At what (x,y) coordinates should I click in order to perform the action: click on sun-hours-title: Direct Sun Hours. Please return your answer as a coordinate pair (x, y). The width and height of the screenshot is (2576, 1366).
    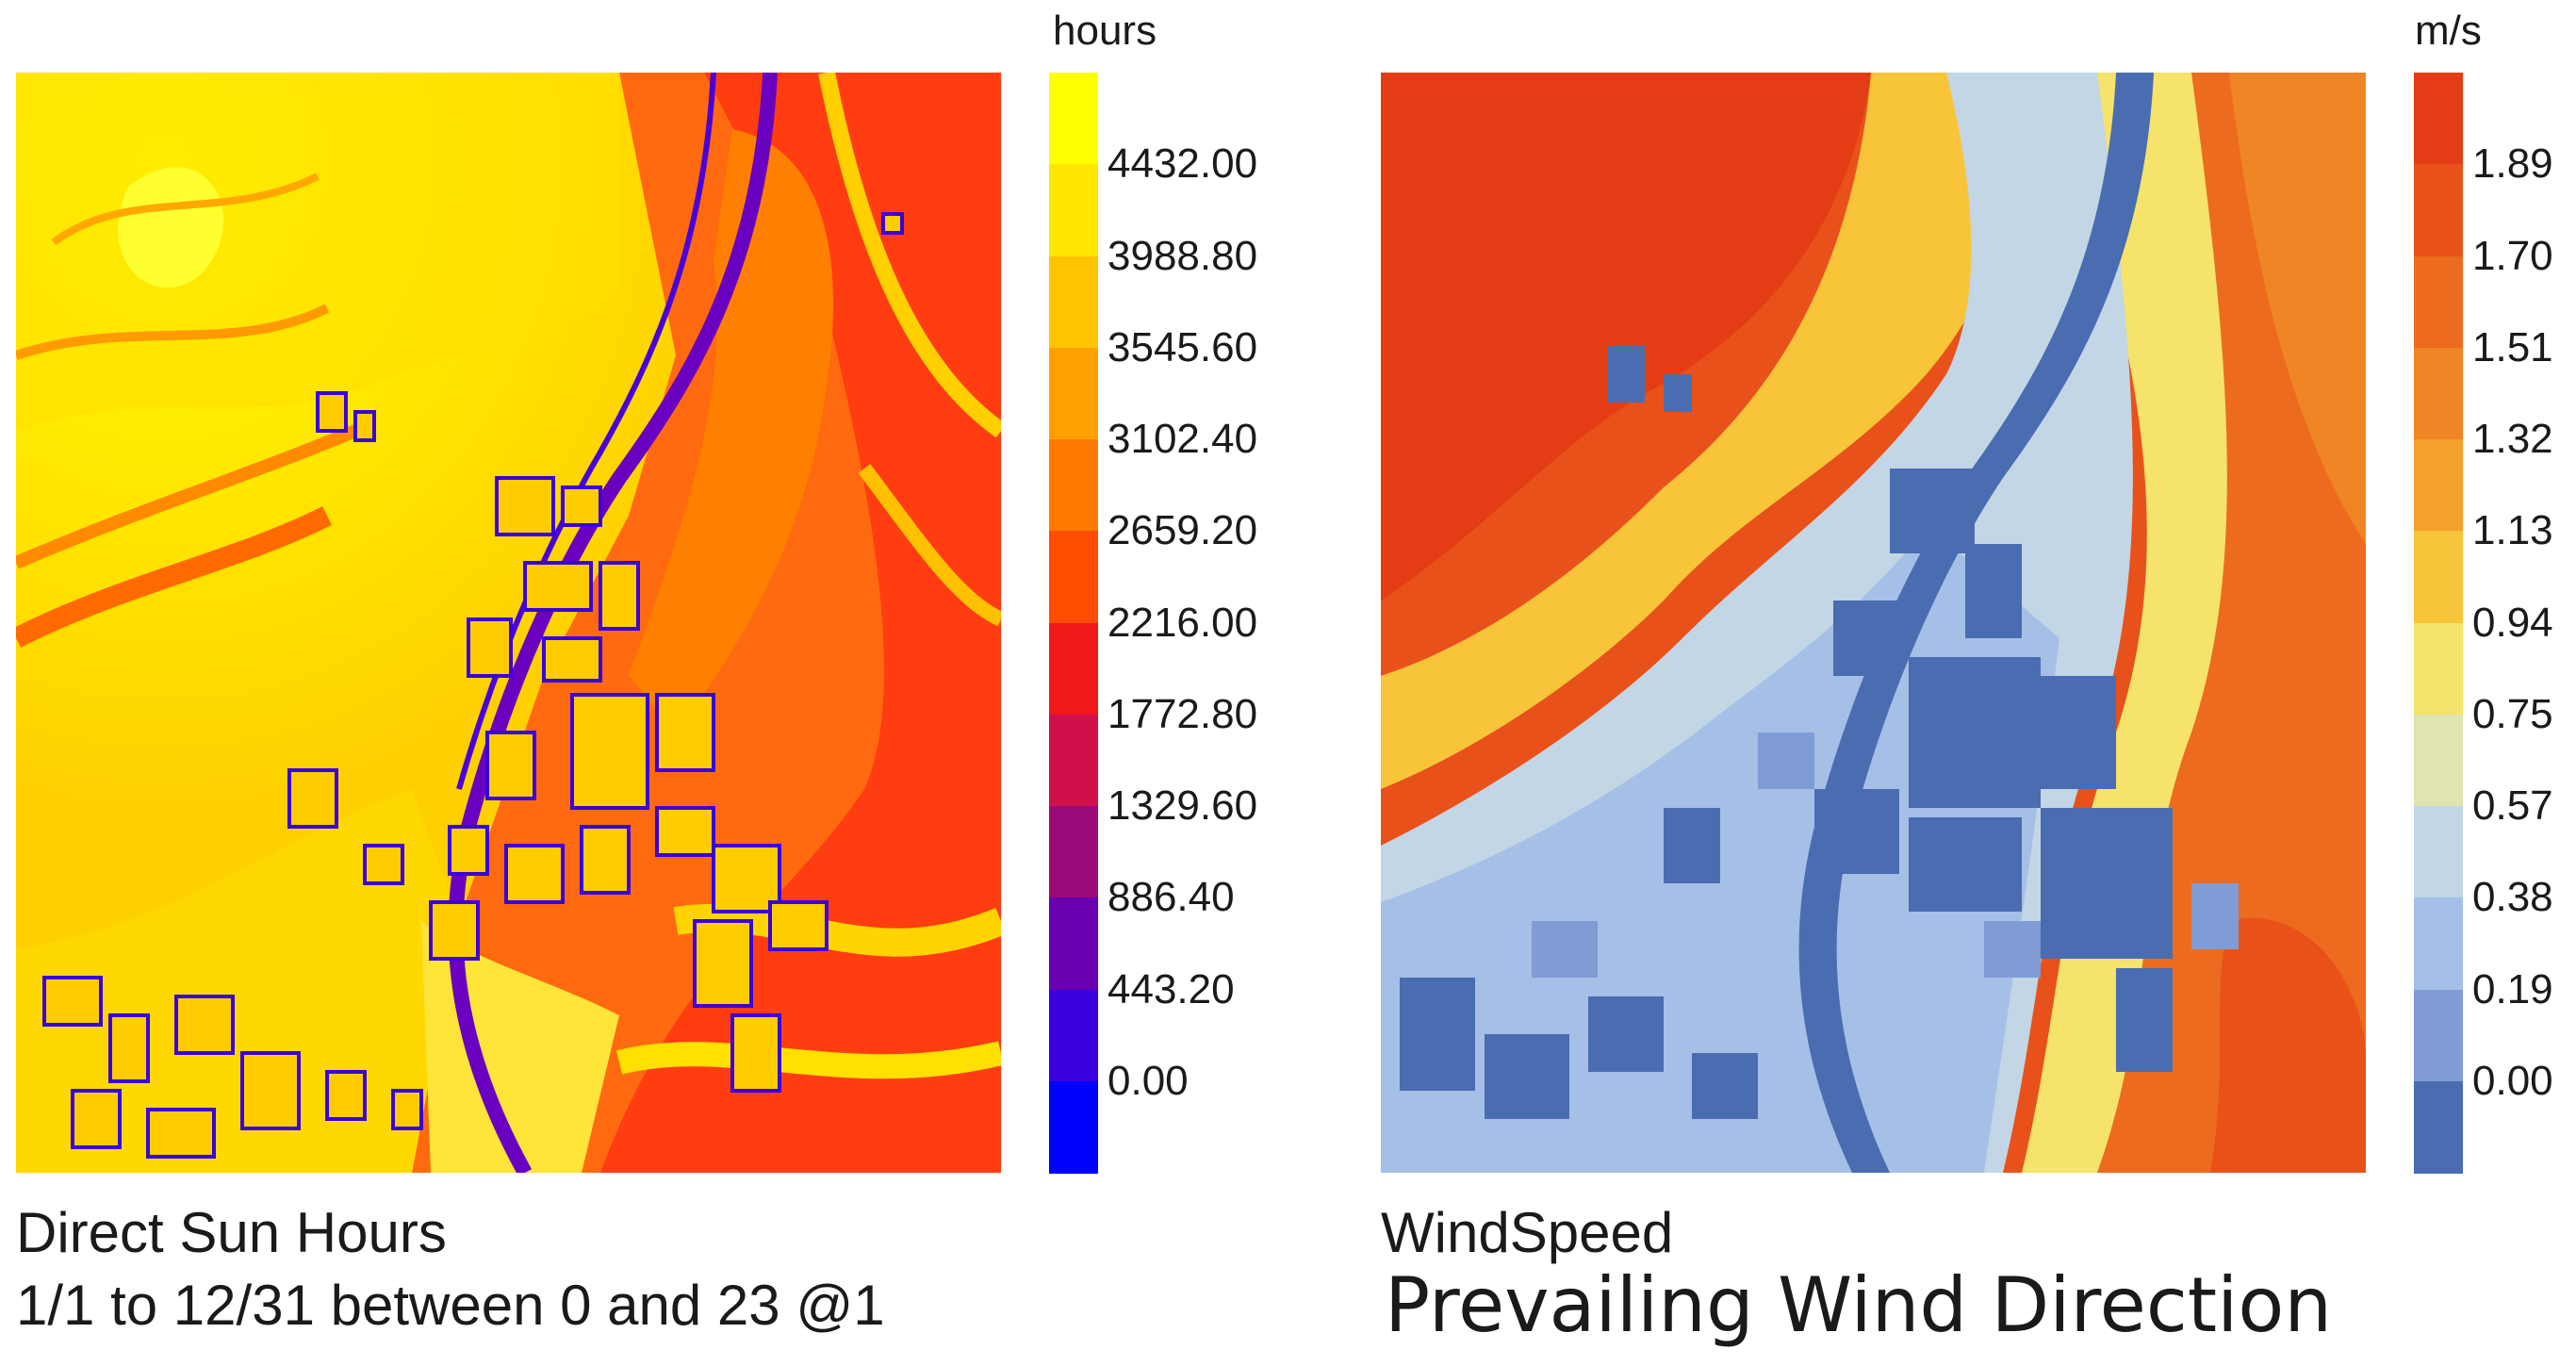
    Looking at the image, I should click on (231, 1233).